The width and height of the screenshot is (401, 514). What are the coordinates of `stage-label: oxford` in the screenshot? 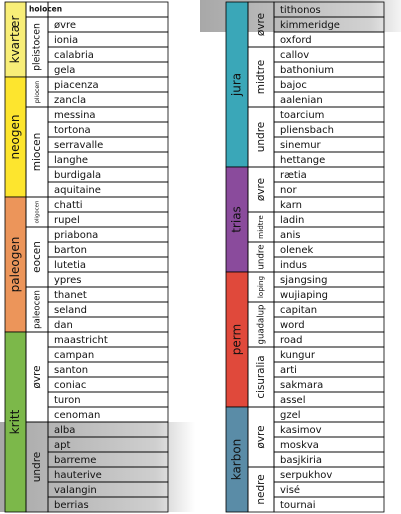 It's located at (296, 40).